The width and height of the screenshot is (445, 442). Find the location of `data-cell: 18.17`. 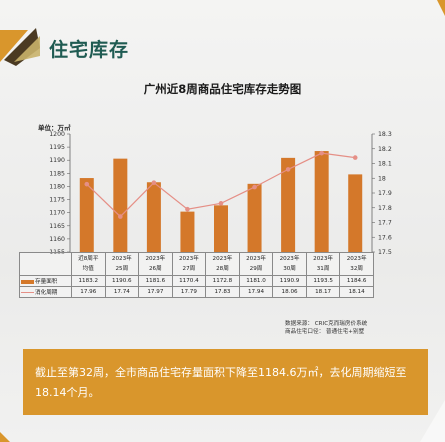

data-cell: 18.17 is located at coordinates (323, 292).